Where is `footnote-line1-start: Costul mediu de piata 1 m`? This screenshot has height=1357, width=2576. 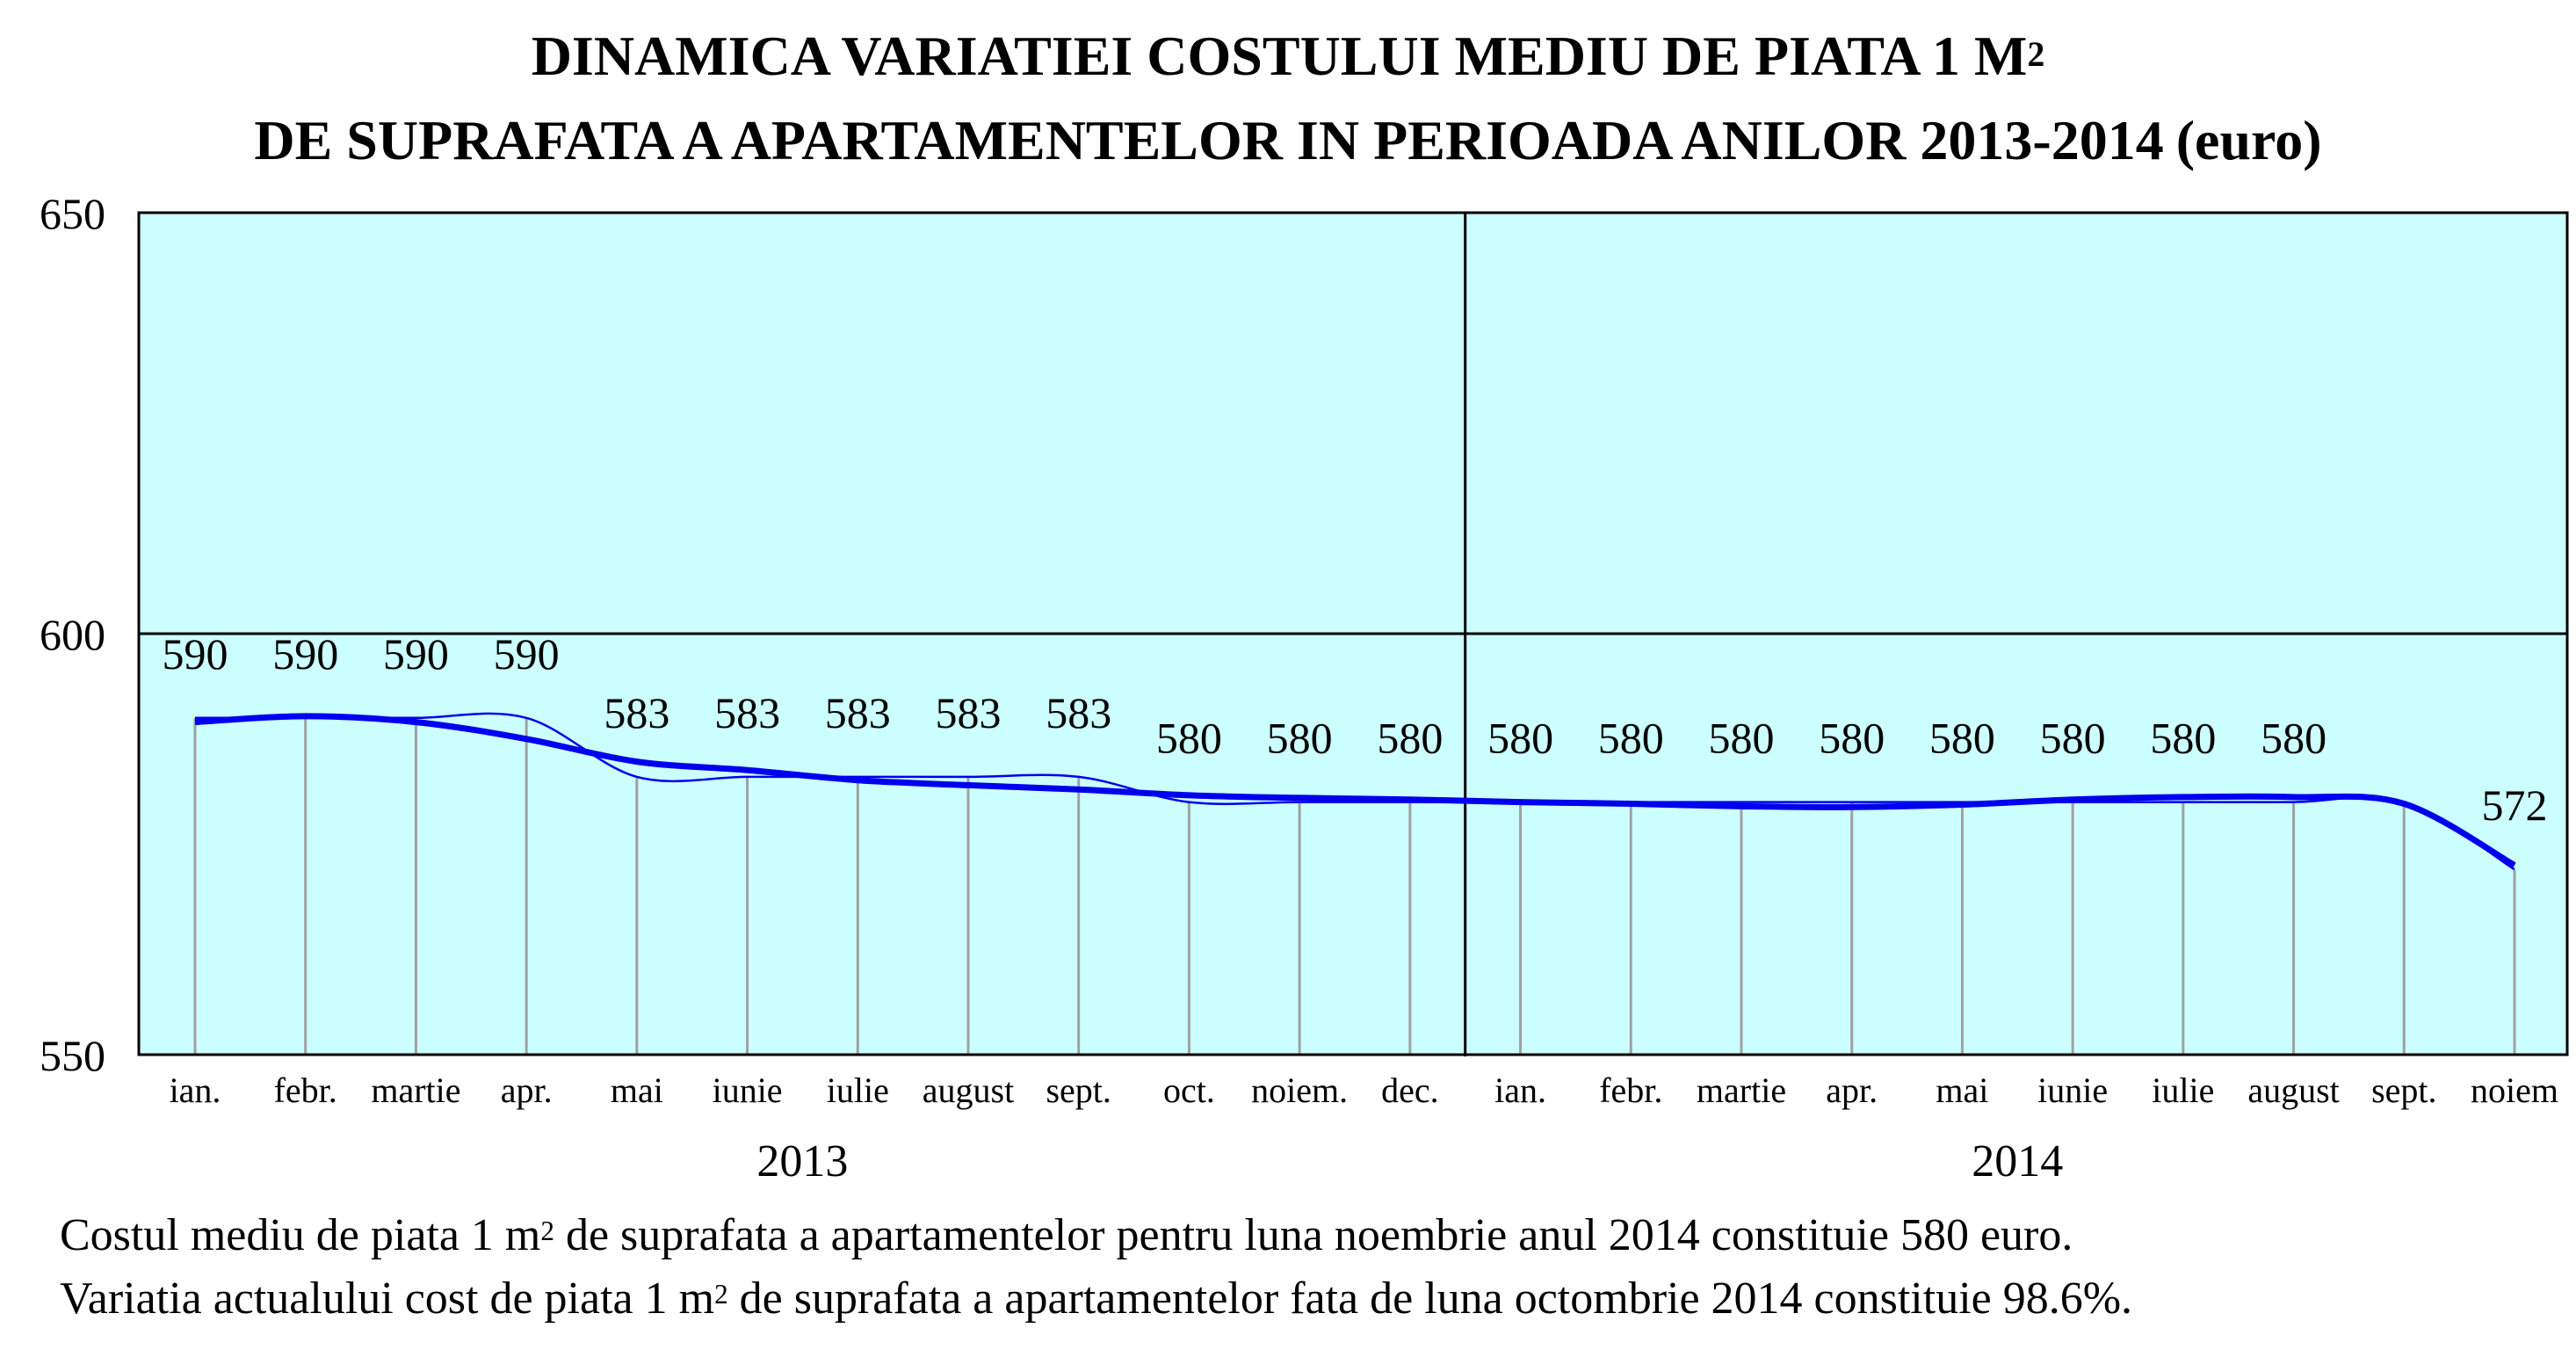 footnote-line1-start: Costul mediu de piata 1 m is located at coordinates (300, 1235).